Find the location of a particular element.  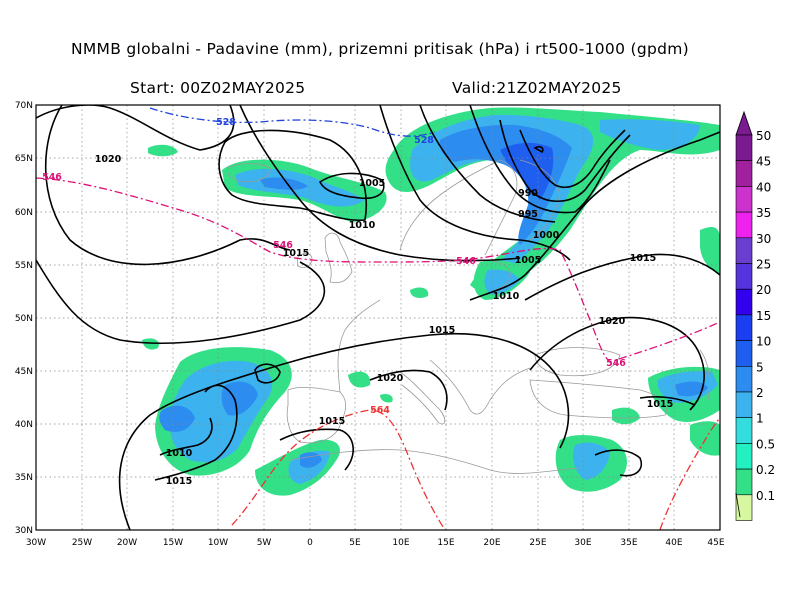

coastline-black-sea is located at coordinates (577, 362).